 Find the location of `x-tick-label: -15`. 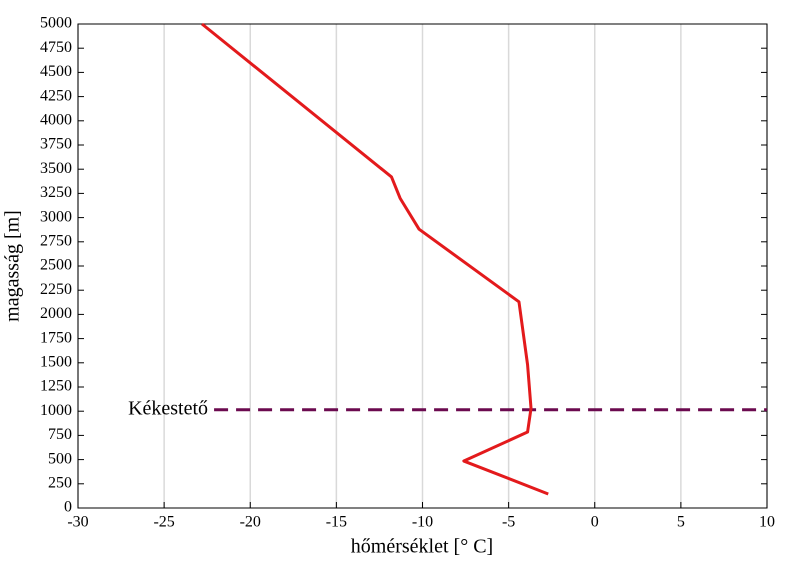

x-tick-label: -15 is located at coordinates (336, 522).